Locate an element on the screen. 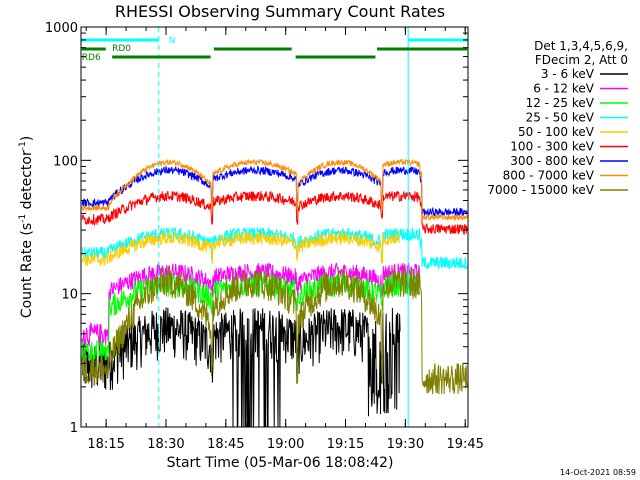  legend-header-line-2: FDecim 2, Att 0 is located at coordinates (581, 60).